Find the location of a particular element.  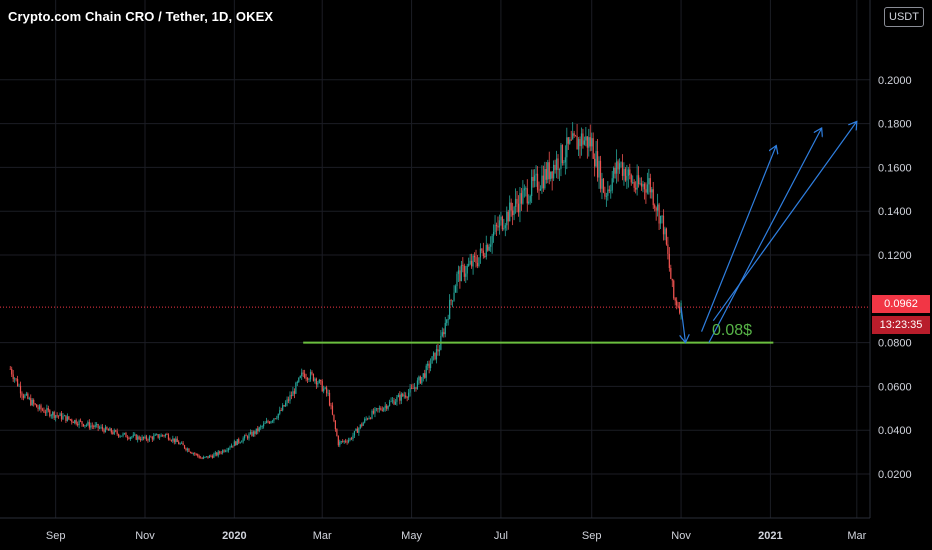

projection-up-arrow is located at coordinates (739, 239).